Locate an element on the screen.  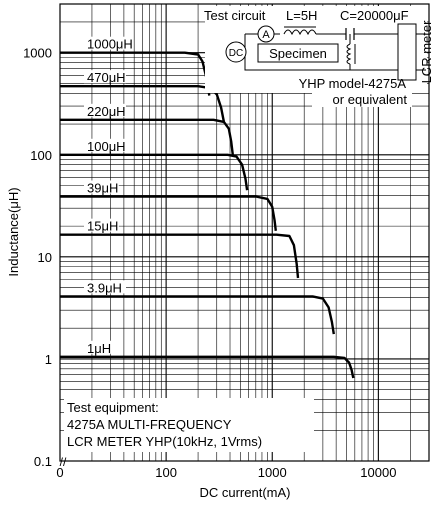
ammeter-label: A is located at coordinates (266, 35).